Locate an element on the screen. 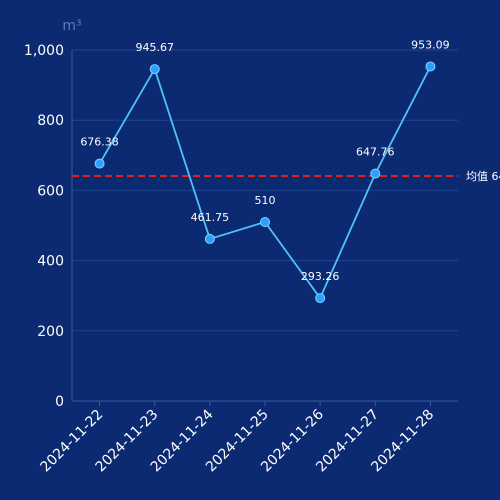 This screenshot has width=500, height=500. average-line-label: 均值 641.13 is located at coordinates (483, 176).